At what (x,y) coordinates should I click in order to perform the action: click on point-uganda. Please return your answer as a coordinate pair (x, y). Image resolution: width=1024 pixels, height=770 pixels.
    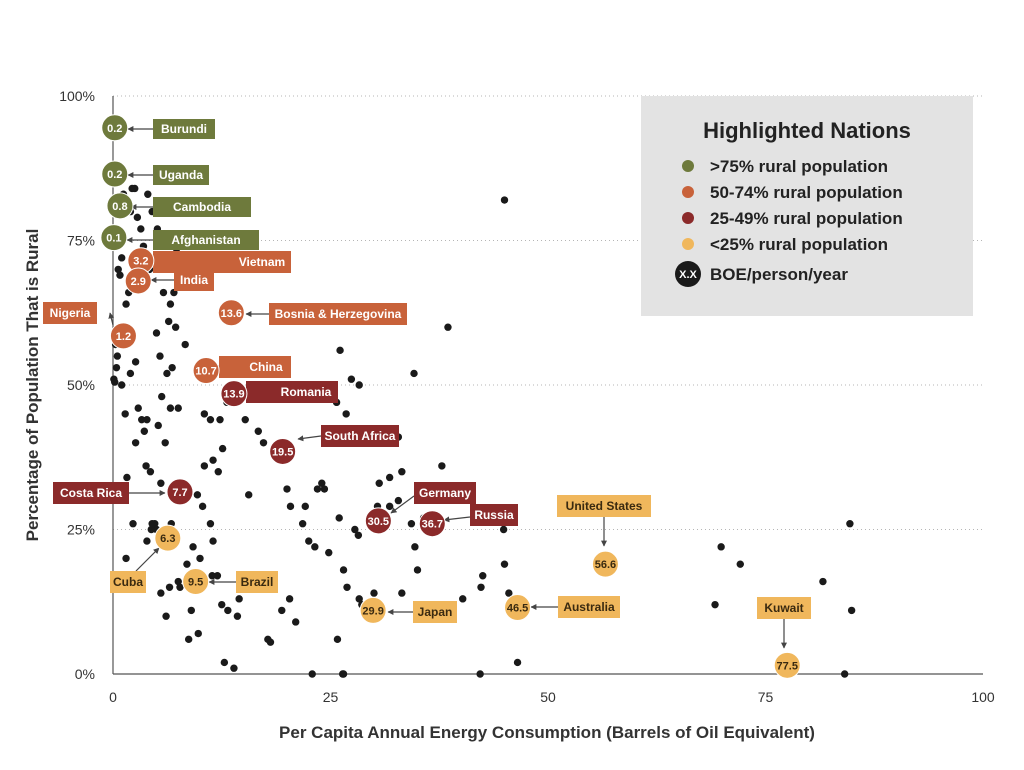
    Looking at the image, I should click on (115, 174).